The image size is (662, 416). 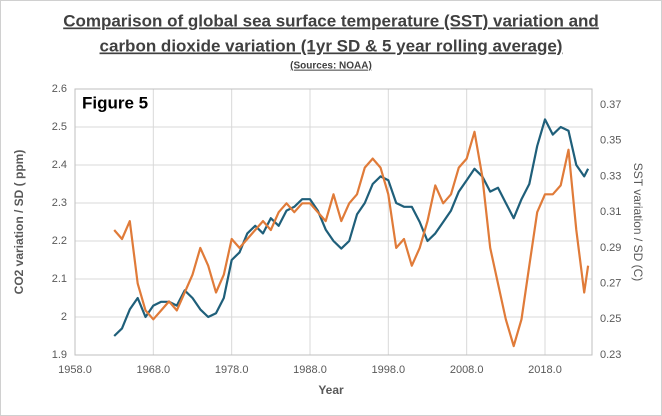 I want to click on x-tick-label: 2008.0, so click(x=467, y=370).